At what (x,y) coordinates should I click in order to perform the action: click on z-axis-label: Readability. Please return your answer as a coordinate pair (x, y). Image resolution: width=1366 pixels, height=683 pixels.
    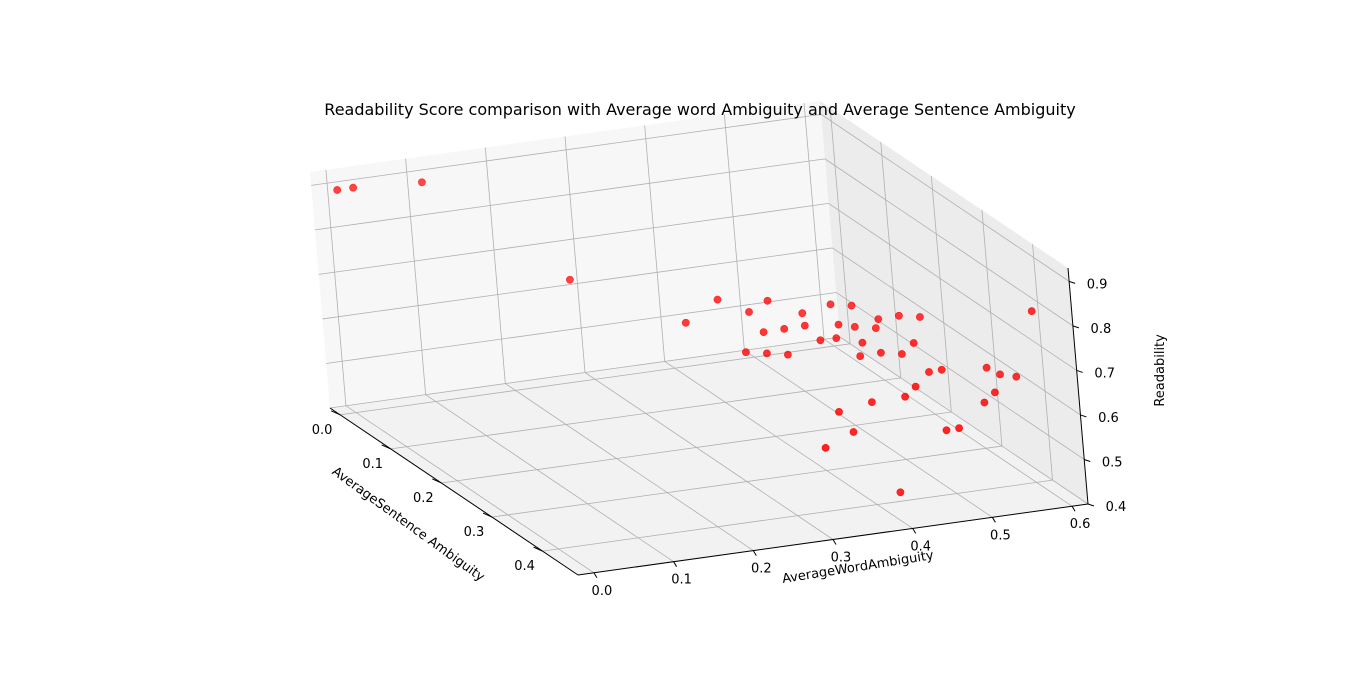
    Looking at the image, I should click on (1160, 370).